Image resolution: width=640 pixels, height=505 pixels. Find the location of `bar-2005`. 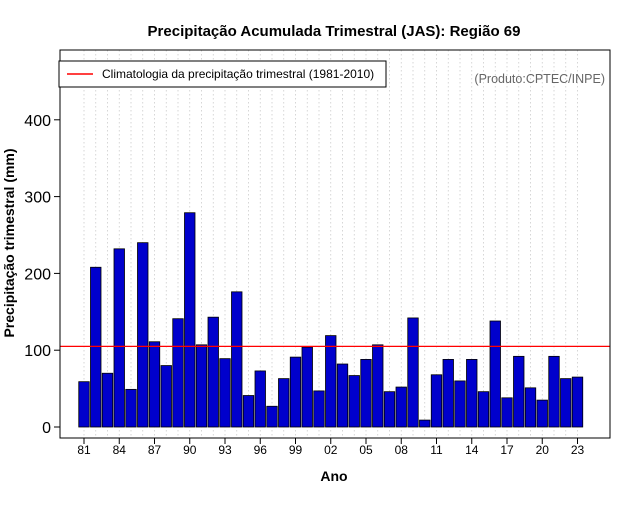

bar-2005 is located at coordinates (366, 393).